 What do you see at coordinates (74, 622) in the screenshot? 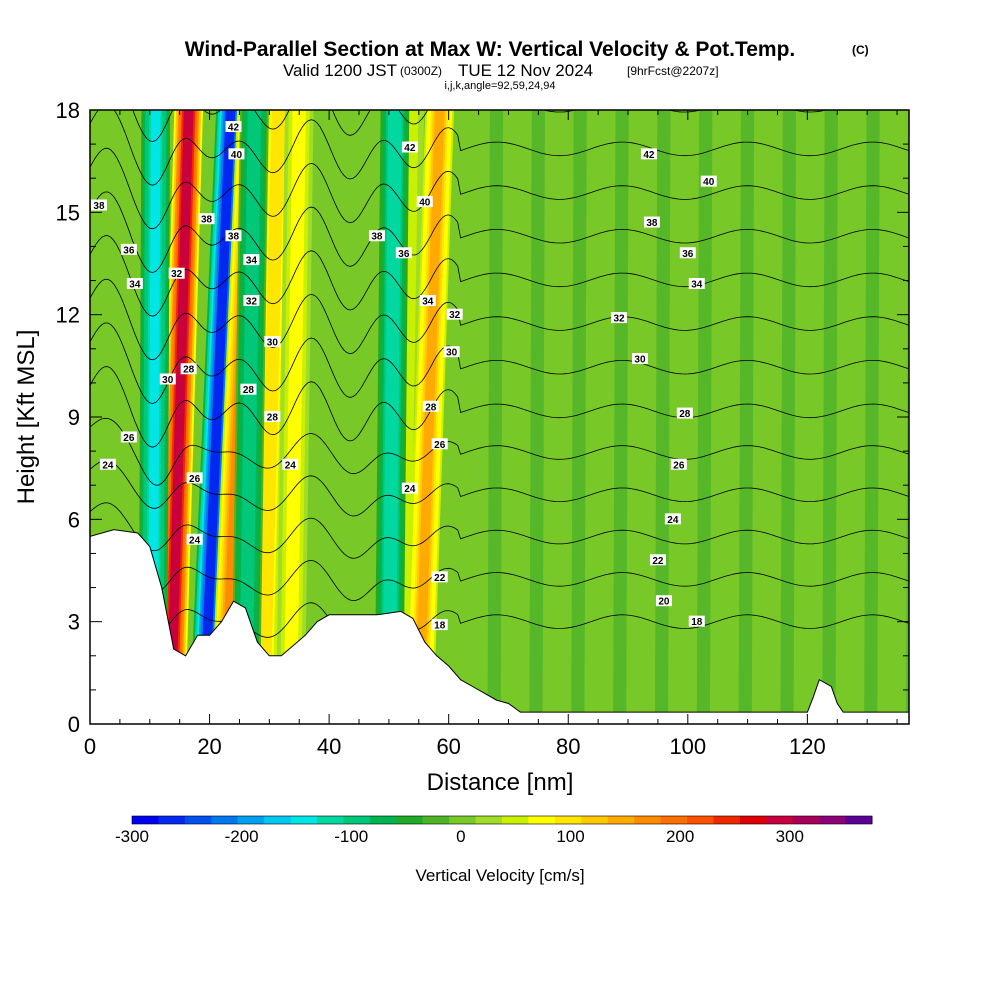
I see `y-tick-label: 3` at bounding box center [74, 622].